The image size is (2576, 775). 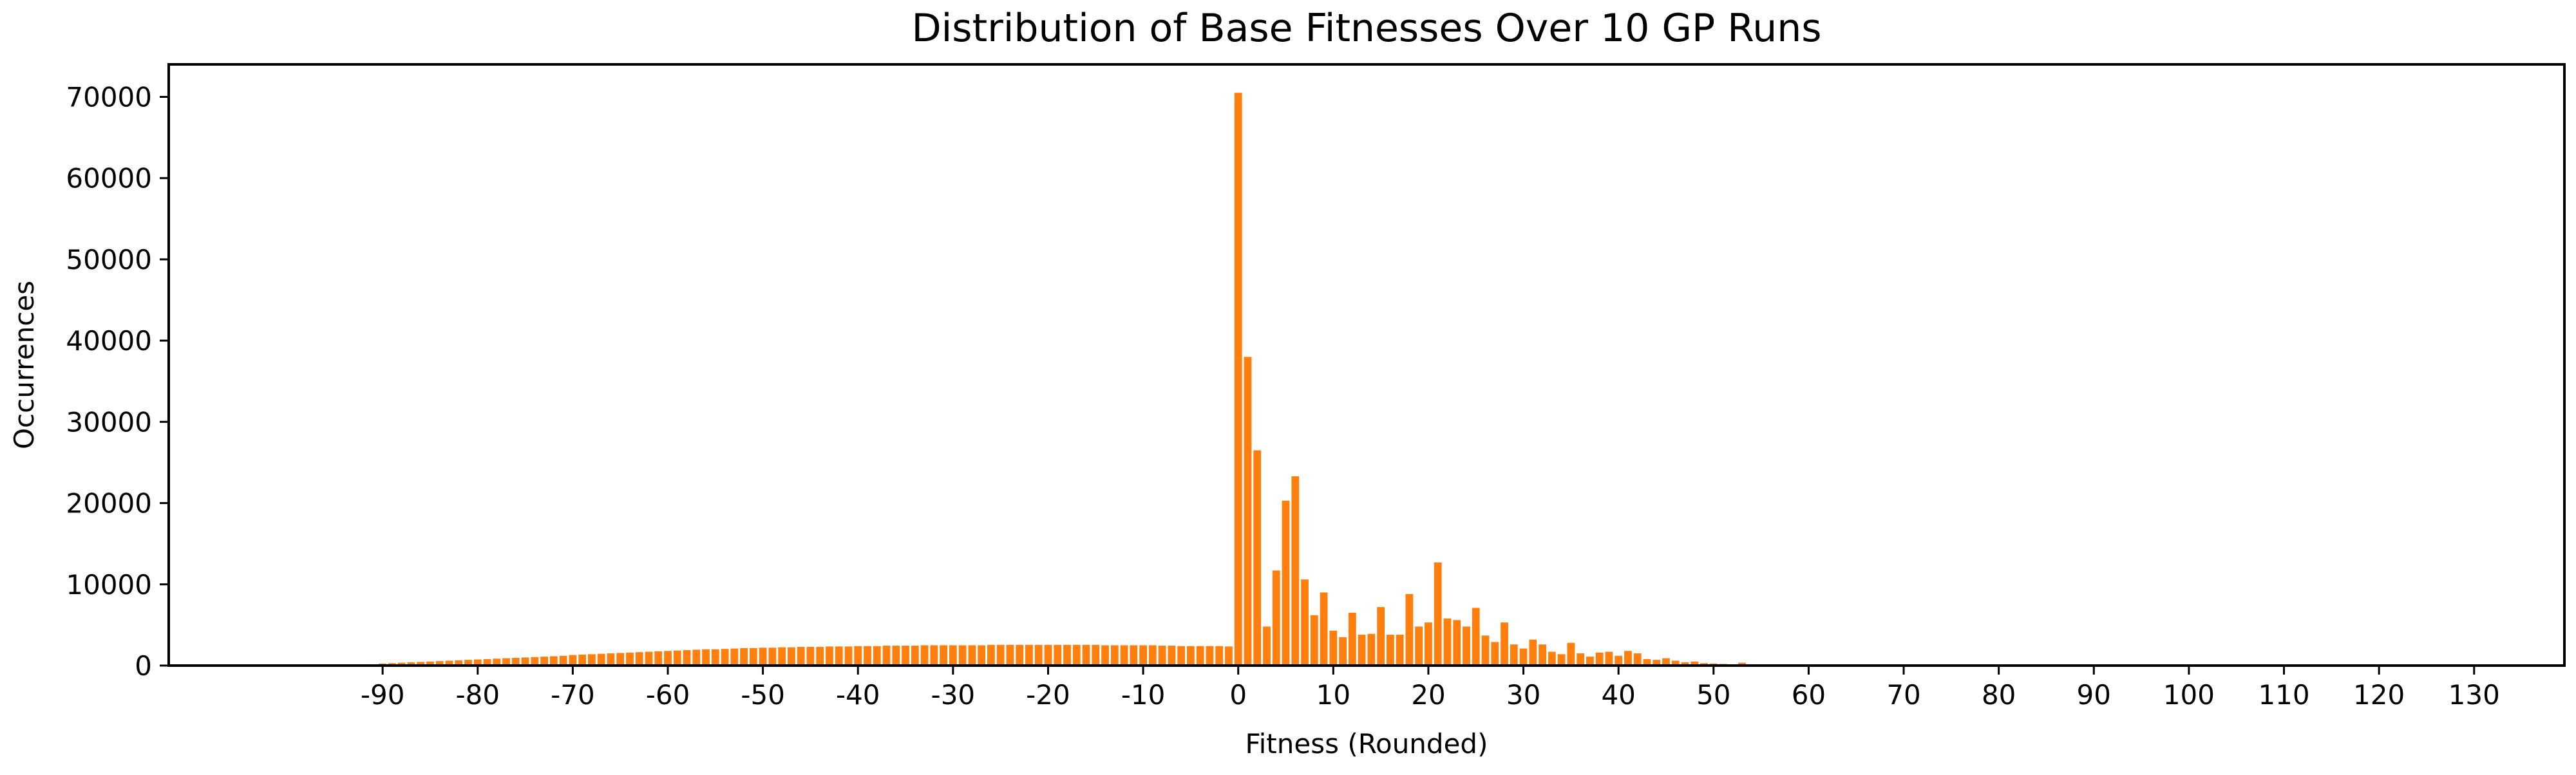 I want to click on x-tick-label: -40, so click(x=858, y=695).